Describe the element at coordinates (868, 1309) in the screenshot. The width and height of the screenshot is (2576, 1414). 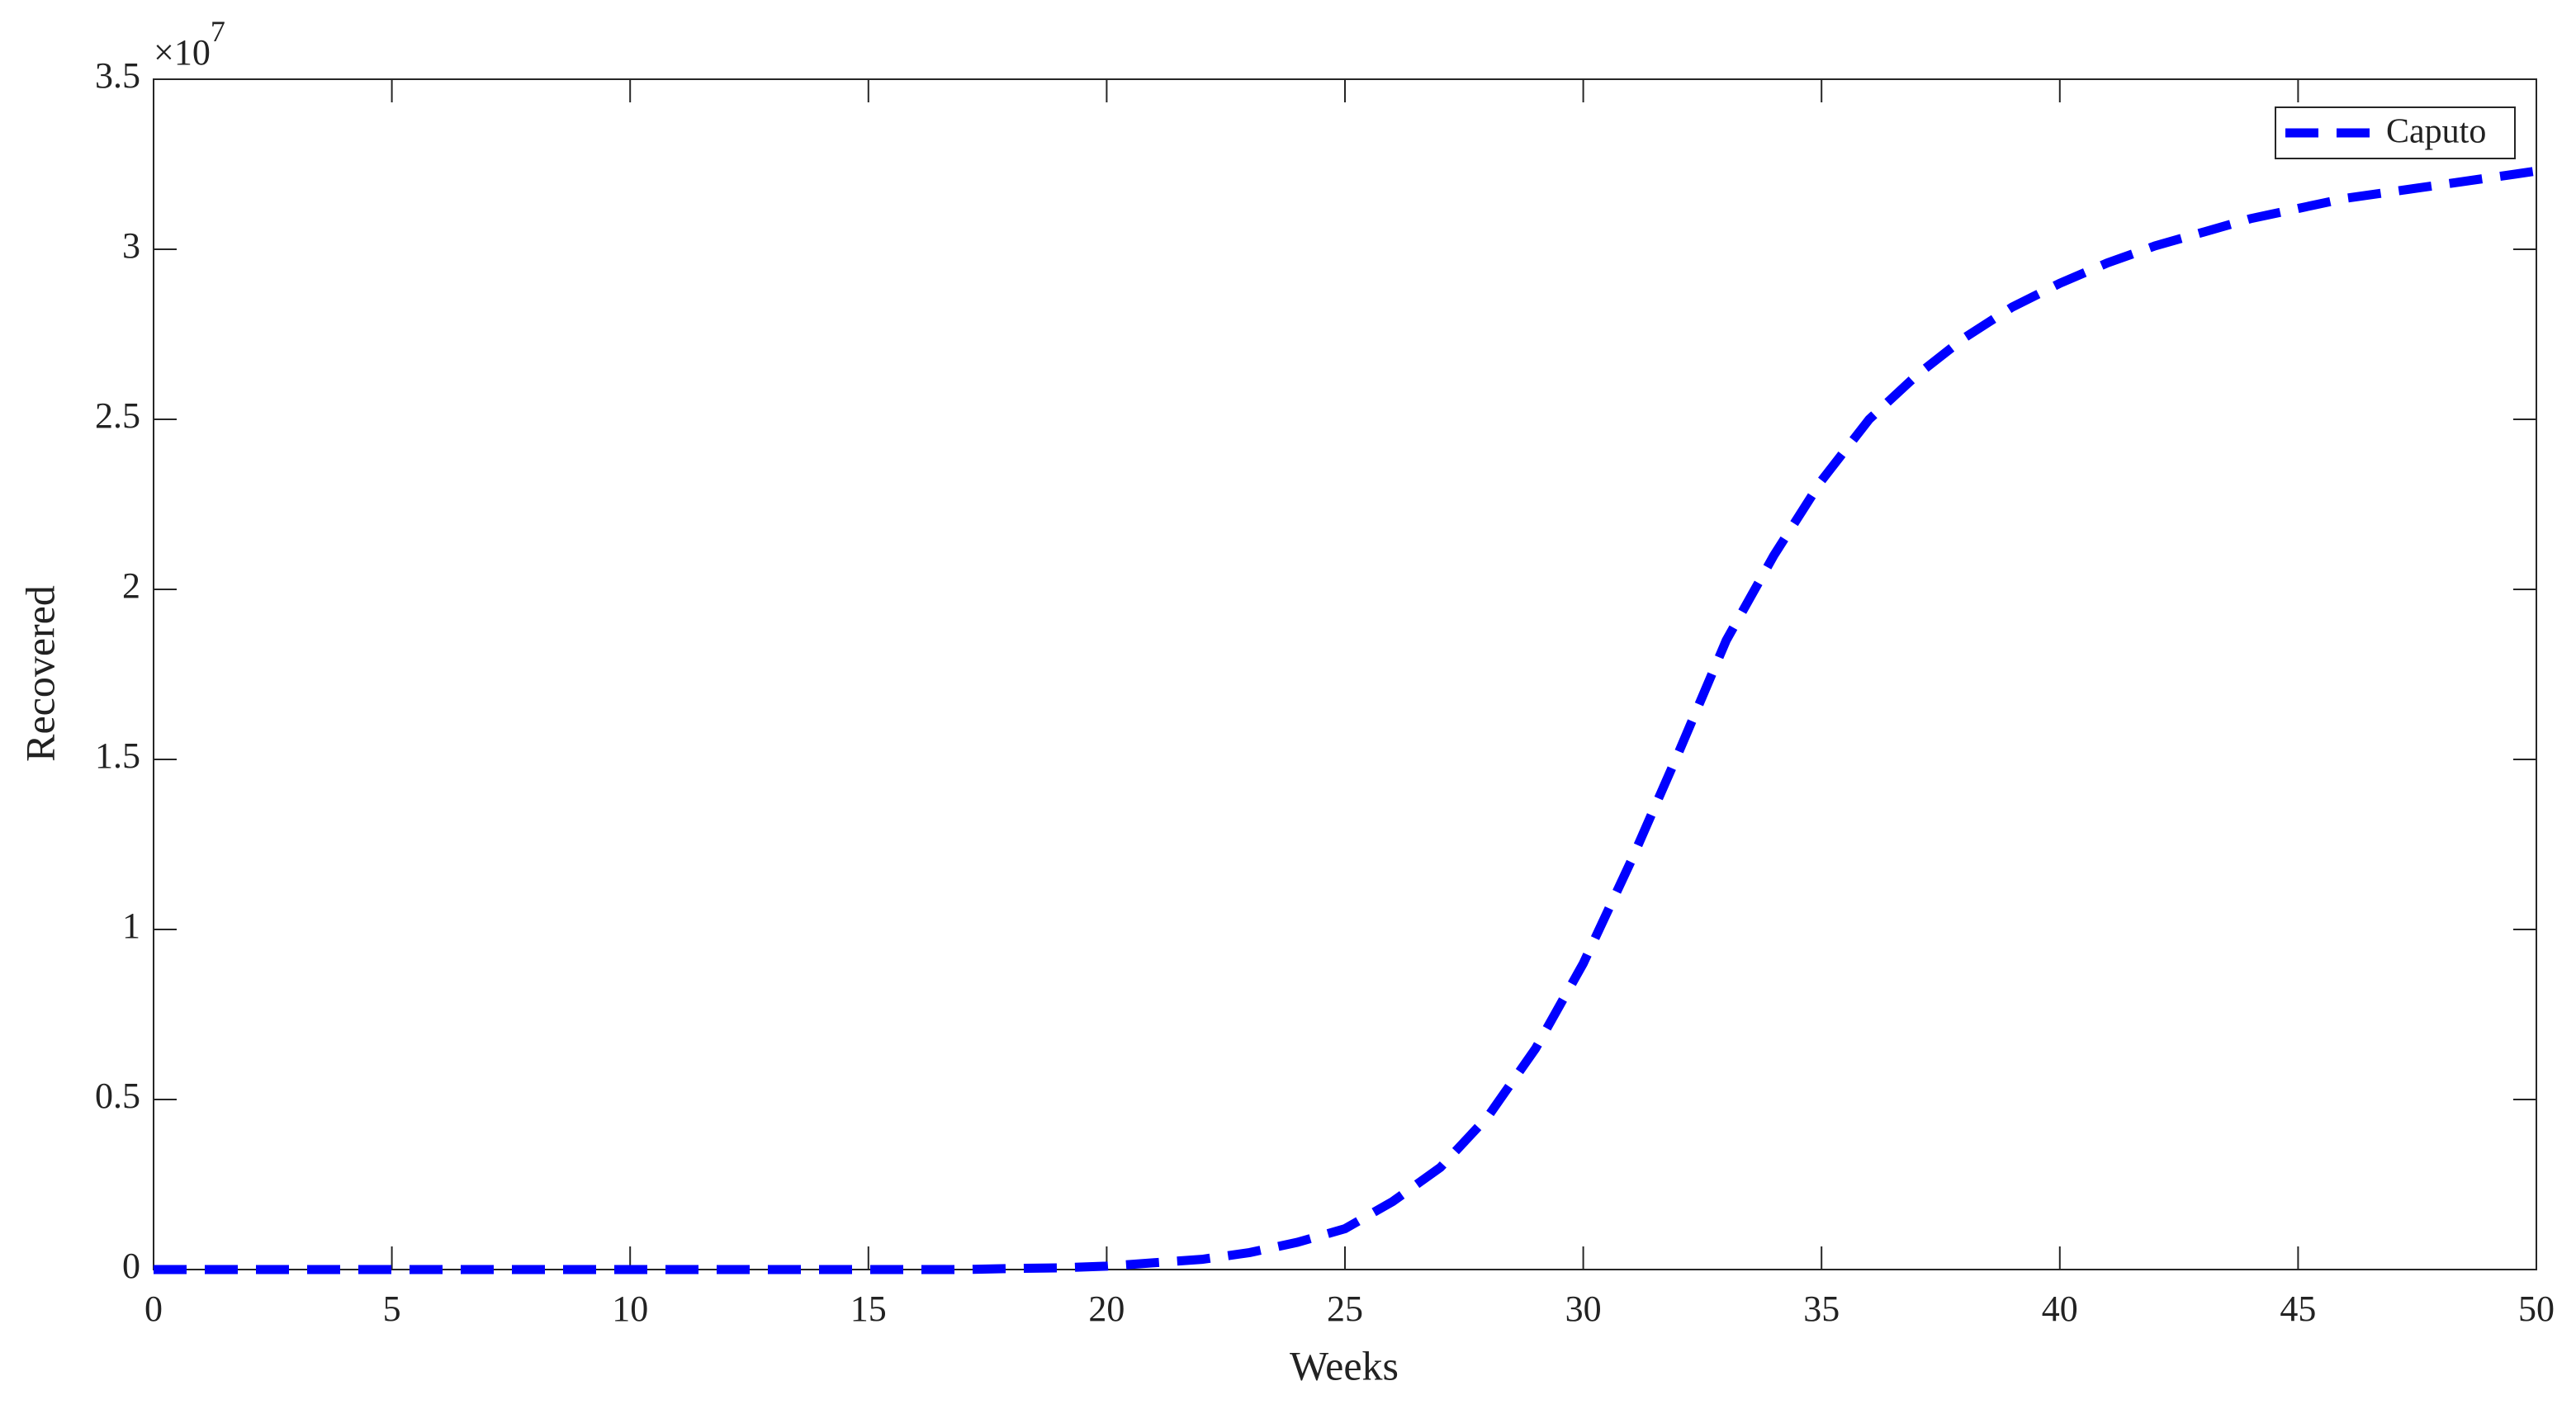
I see `x-tick-label: 15` at that location.